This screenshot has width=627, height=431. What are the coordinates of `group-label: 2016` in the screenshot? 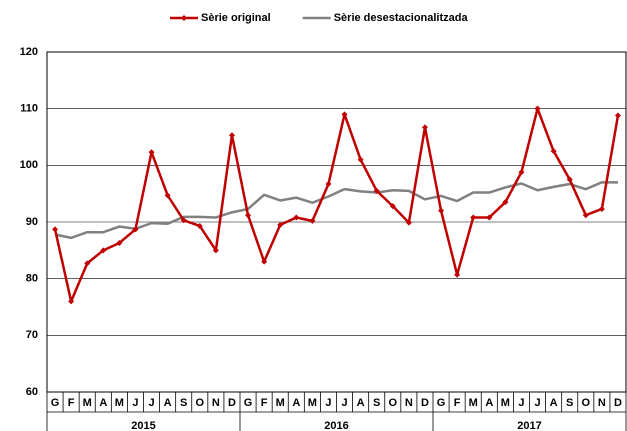 It's located at (336, 425).